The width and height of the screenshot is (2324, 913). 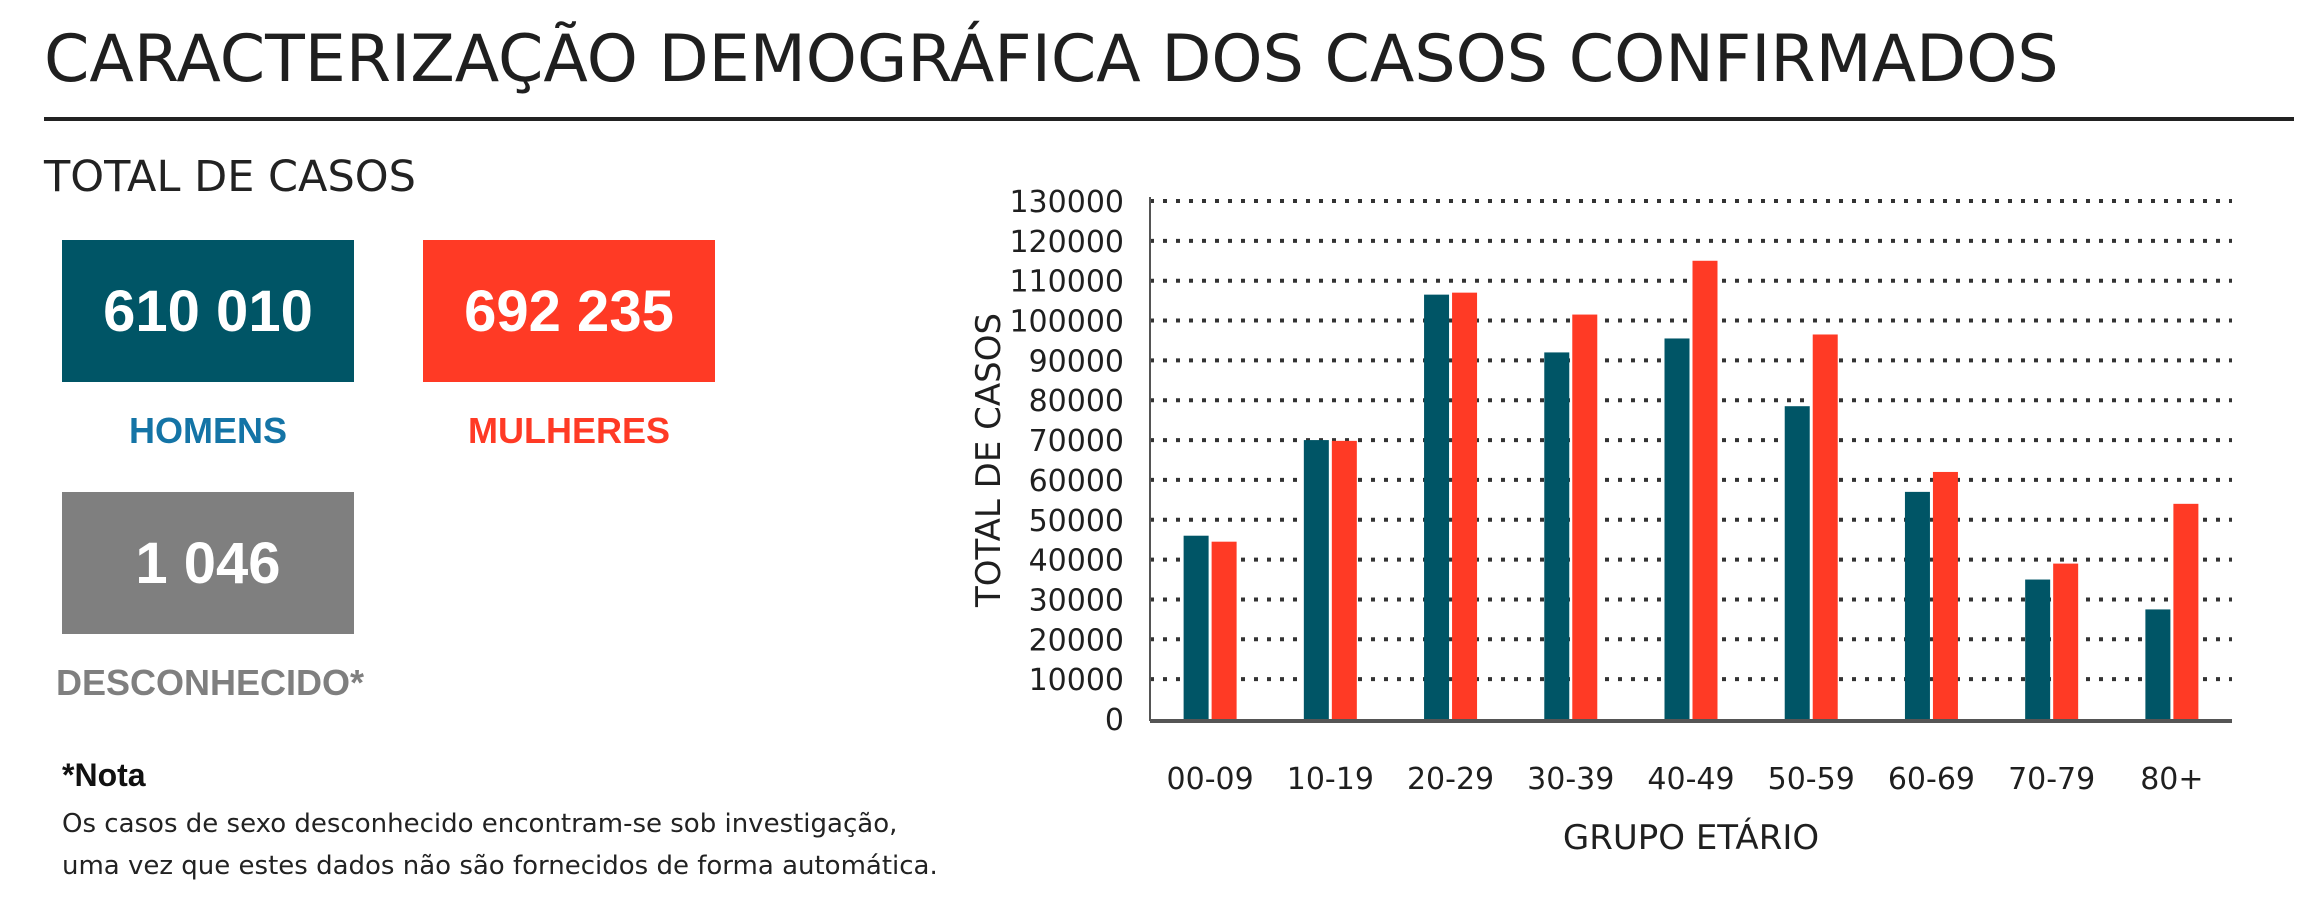 What do you see at coordinates (1076, 640) in the screenshot?
I see `y-tick-label: 20000` at bounding box center [1076, 640].